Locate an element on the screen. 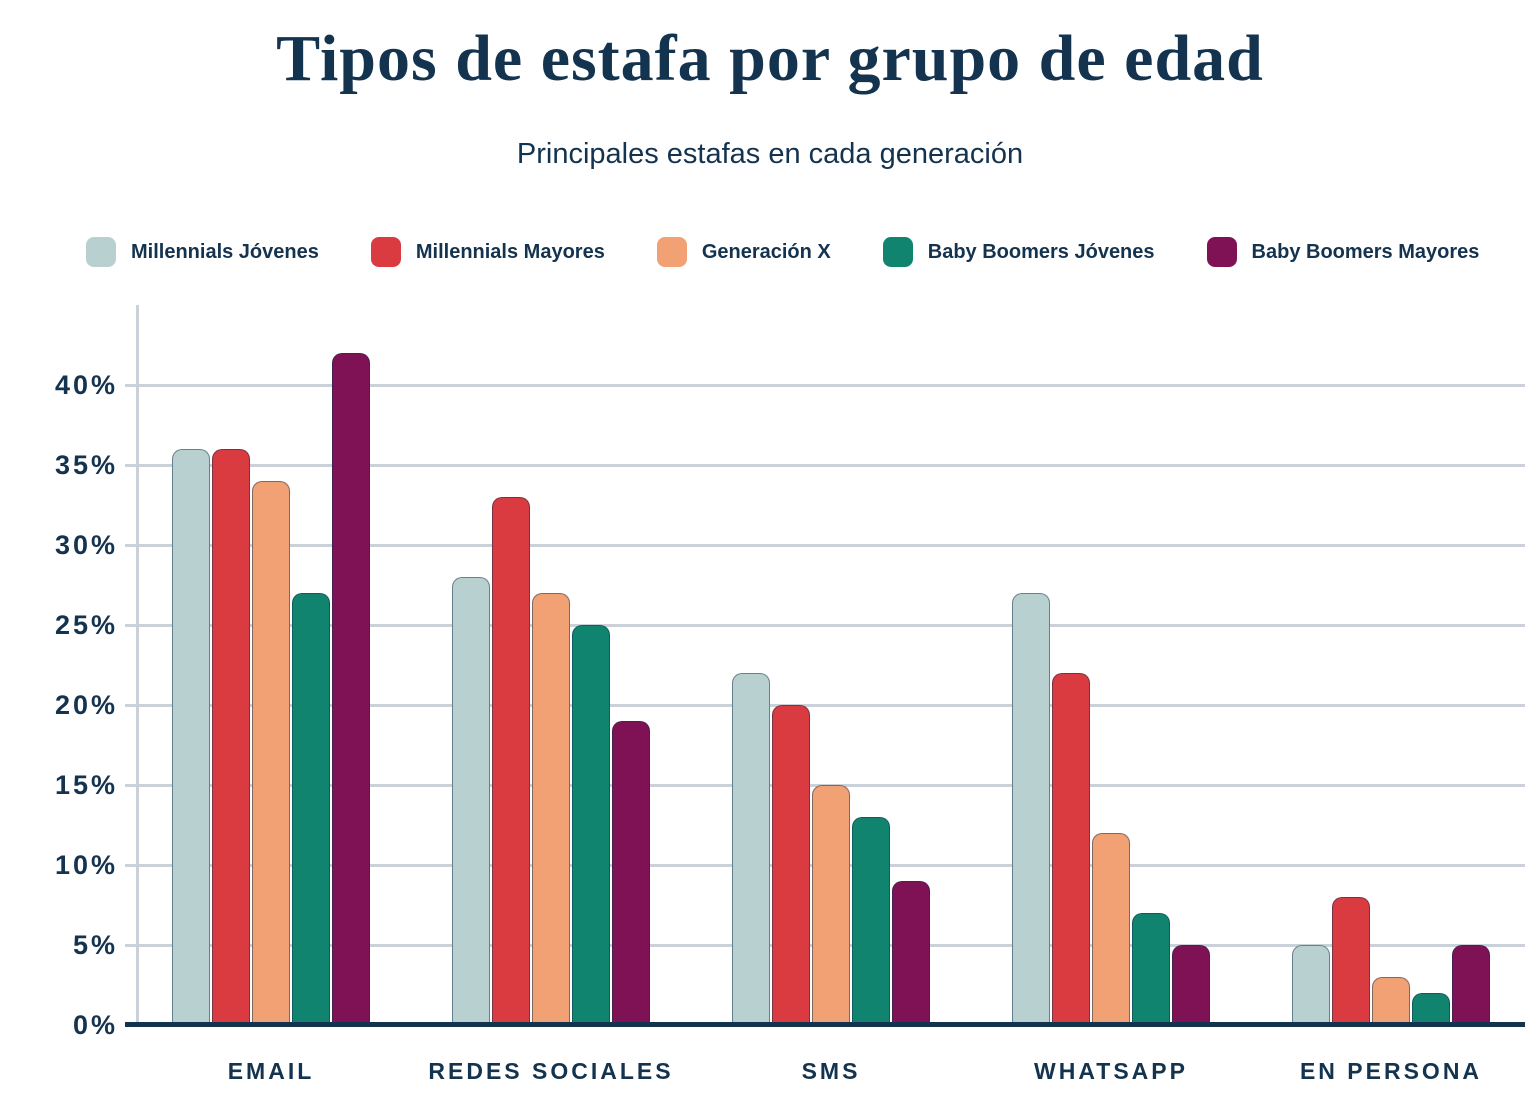 This screenshot has height=1111, width=1540. legend-label: Baby Boomers Mayores is located at coordinates (1365, 251).